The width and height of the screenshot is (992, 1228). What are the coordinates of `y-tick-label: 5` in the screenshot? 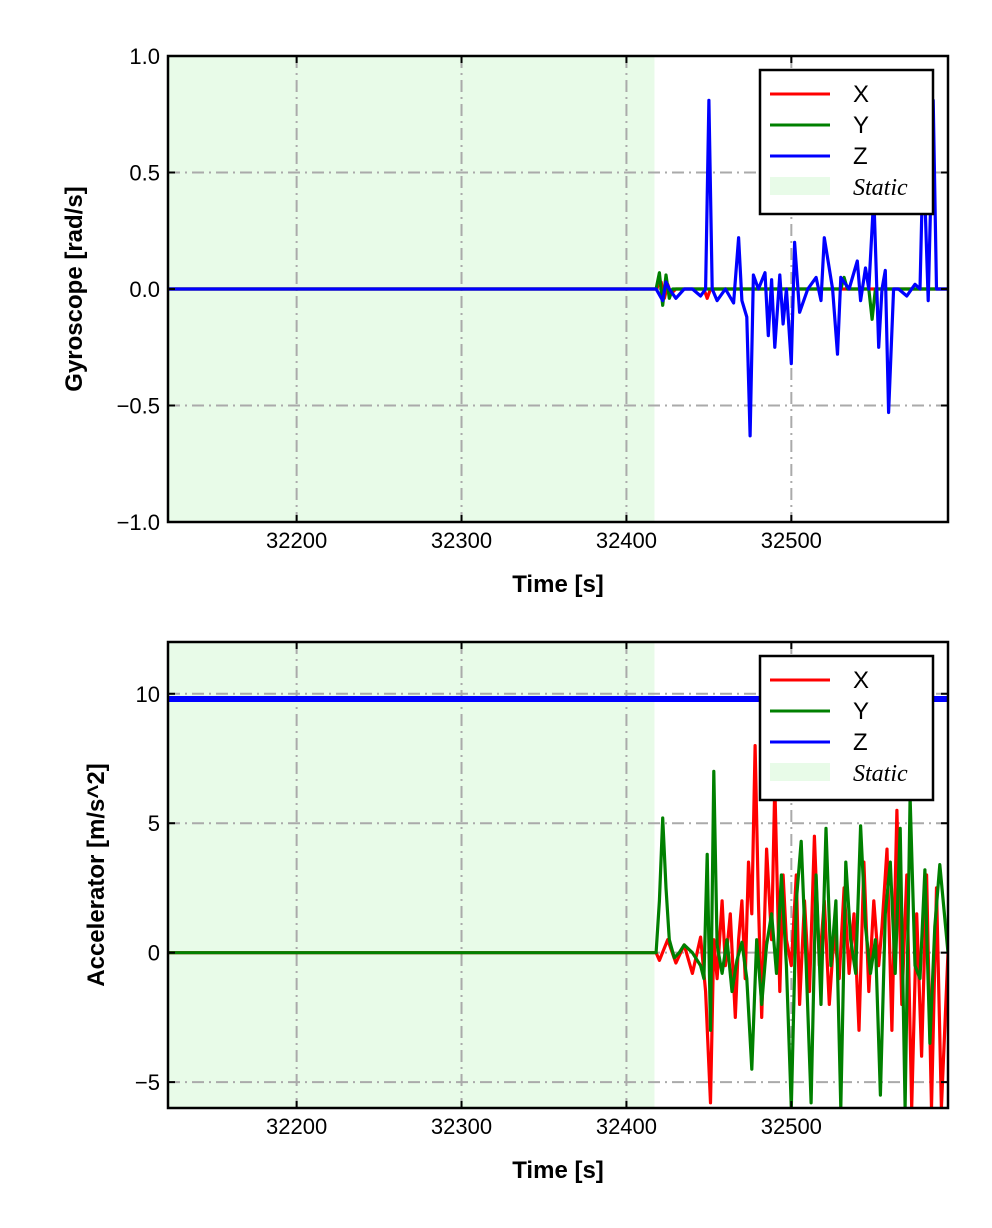 It's located at (154, 823).